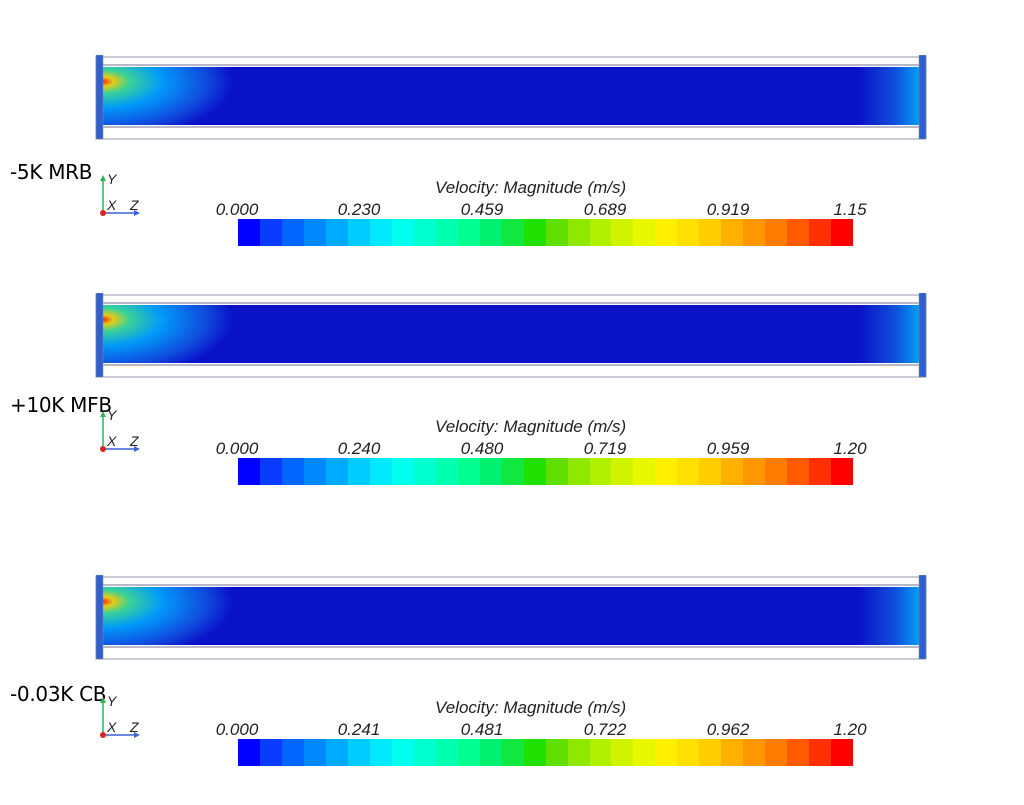  What do you see at coordinates (237, 209) in the screenshot?
I see `tick-label: 0.000` at bounding box center [237, 209].